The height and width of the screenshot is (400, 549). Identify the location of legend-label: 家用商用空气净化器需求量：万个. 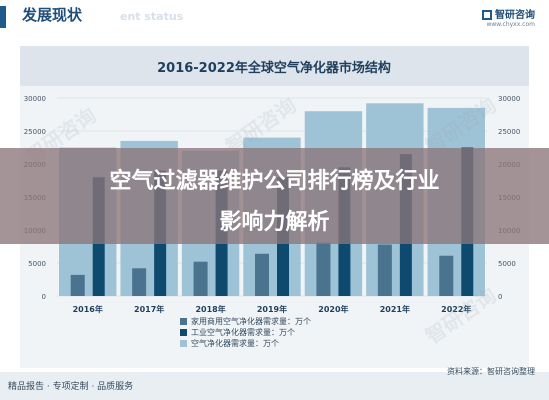
(251, 321).